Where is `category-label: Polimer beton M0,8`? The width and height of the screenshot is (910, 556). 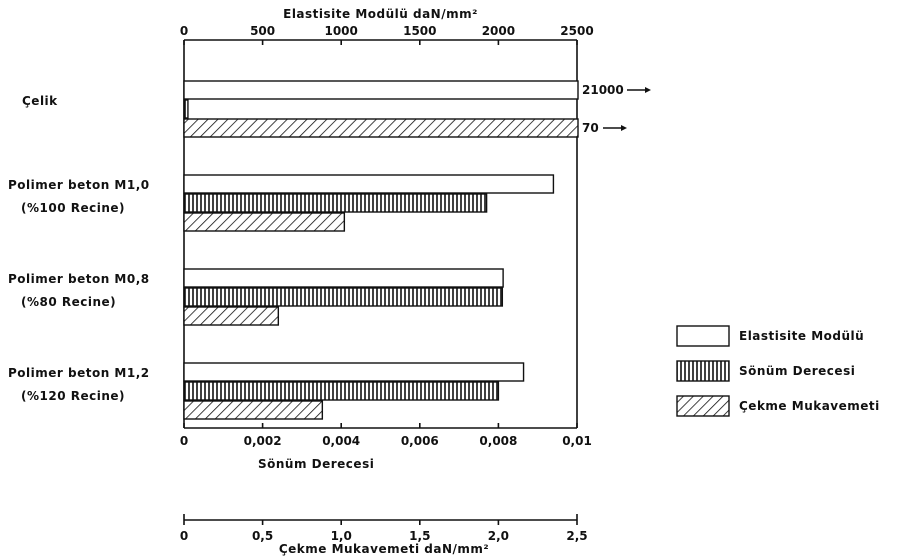
category-label: Polimer beton M0,8 is located at coordinates (79, 279).